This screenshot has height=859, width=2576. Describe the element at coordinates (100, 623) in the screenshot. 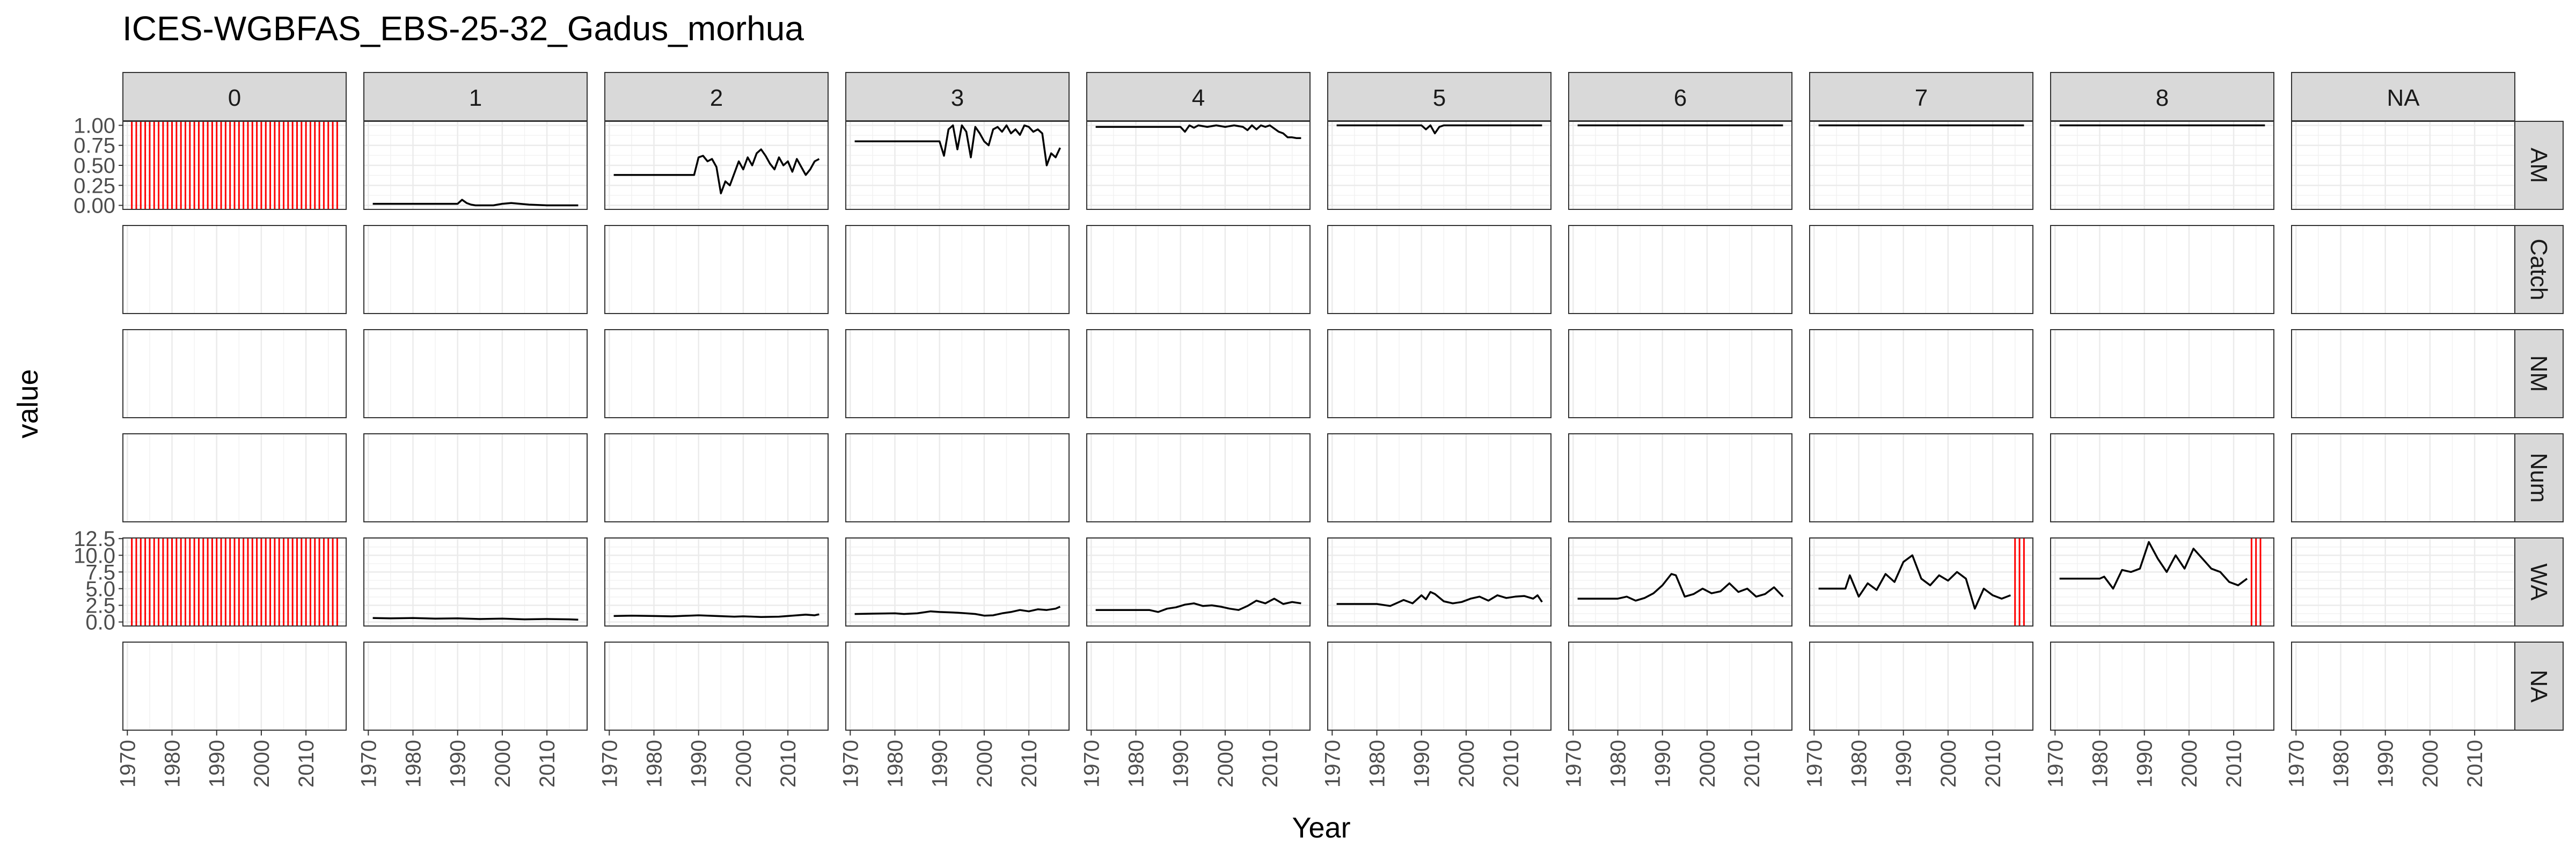

I see `y-tick-label: 0.0` at that location.